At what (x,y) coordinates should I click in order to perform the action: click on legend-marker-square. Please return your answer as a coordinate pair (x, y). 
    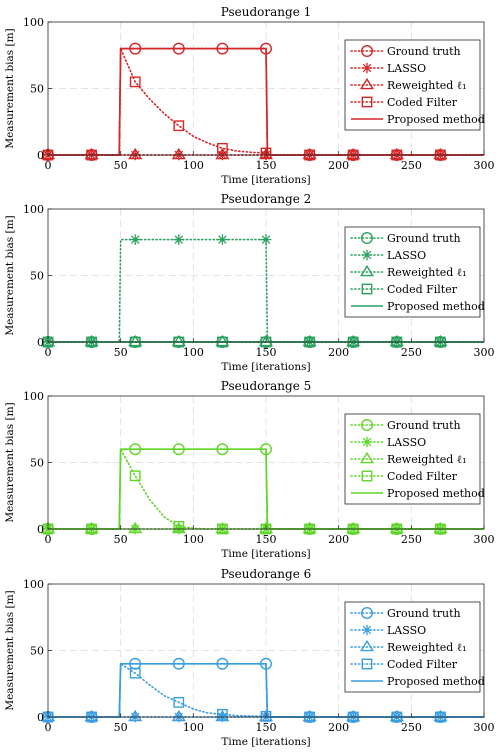
    Looking at the image, I should click on (367, 102).